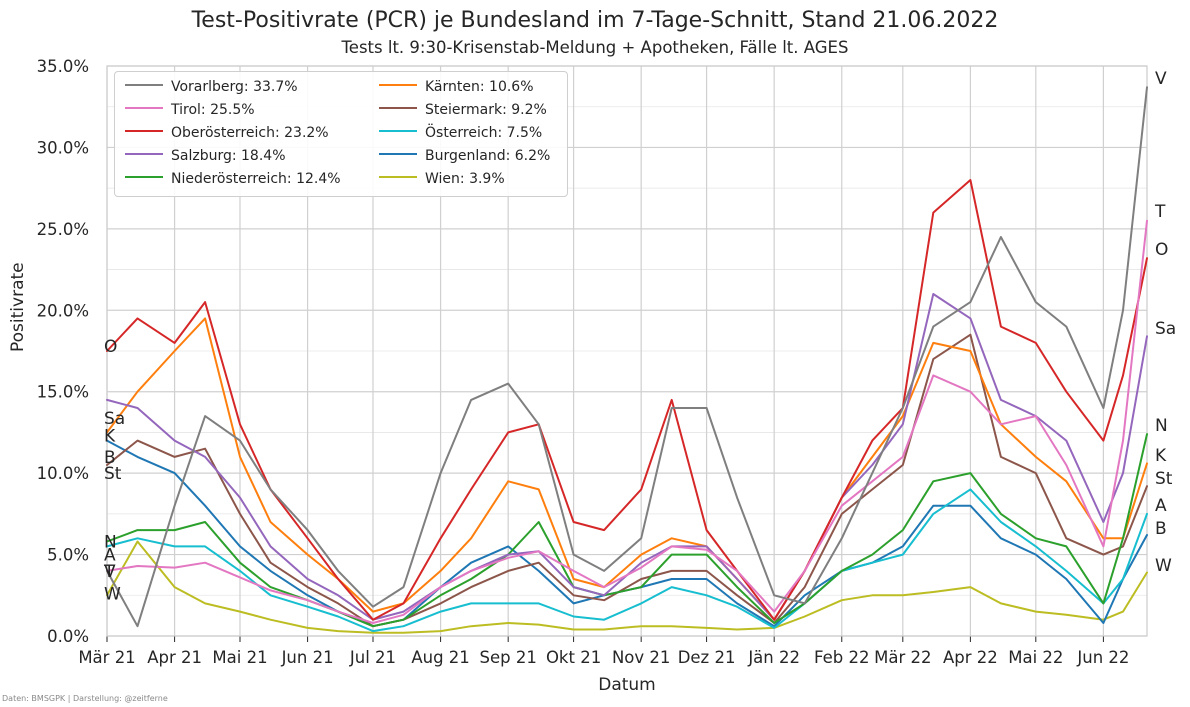  I want to click on start-label: K, so click(110, 437).